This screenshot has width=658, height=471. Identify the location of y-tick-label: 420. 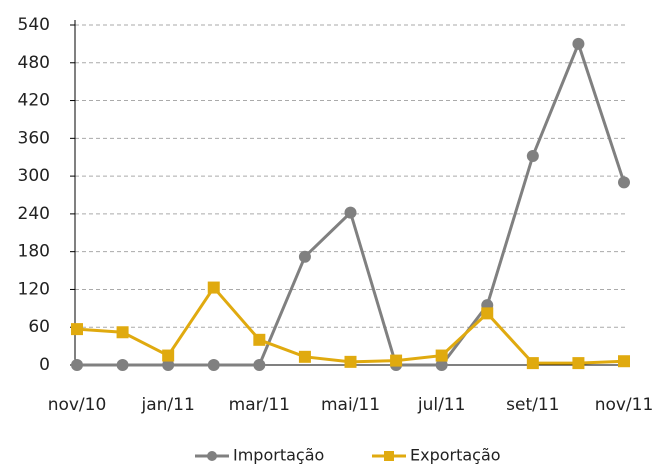
(34, 101).